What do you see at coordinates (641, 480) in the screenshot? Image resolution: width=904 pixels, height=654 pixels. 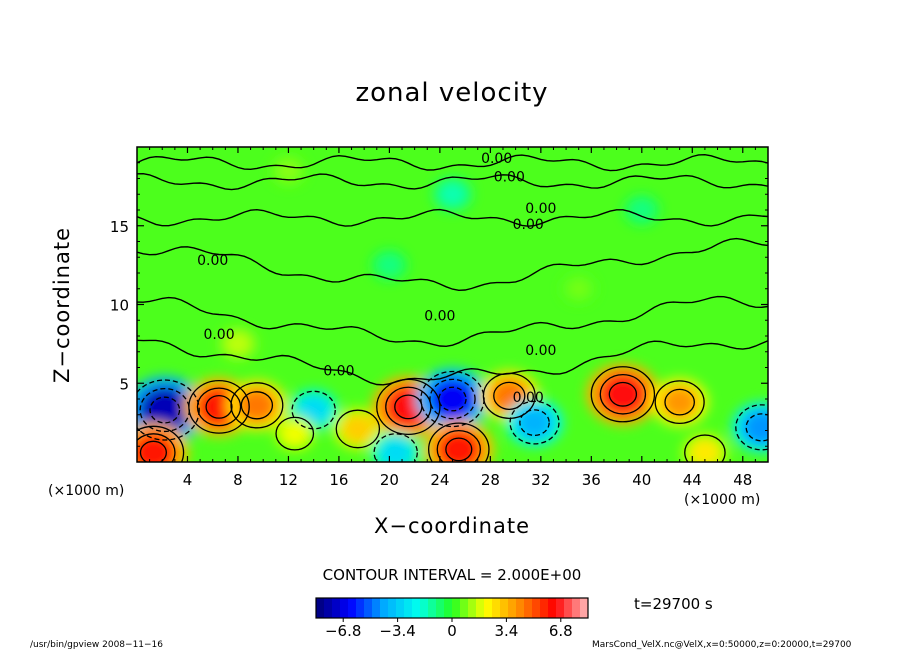 I see `x-tick-label: 40` at bounding box center [641, 480].